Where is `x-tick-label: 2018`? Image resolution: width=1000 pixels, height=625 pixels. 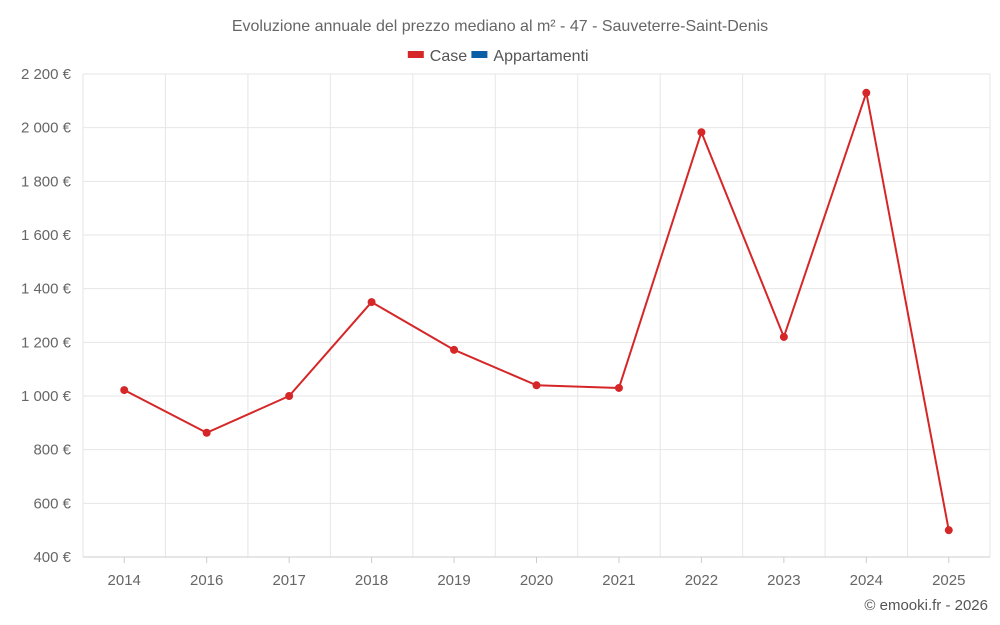 x-tick-label: 2018 is located at coordinates (371, 580).